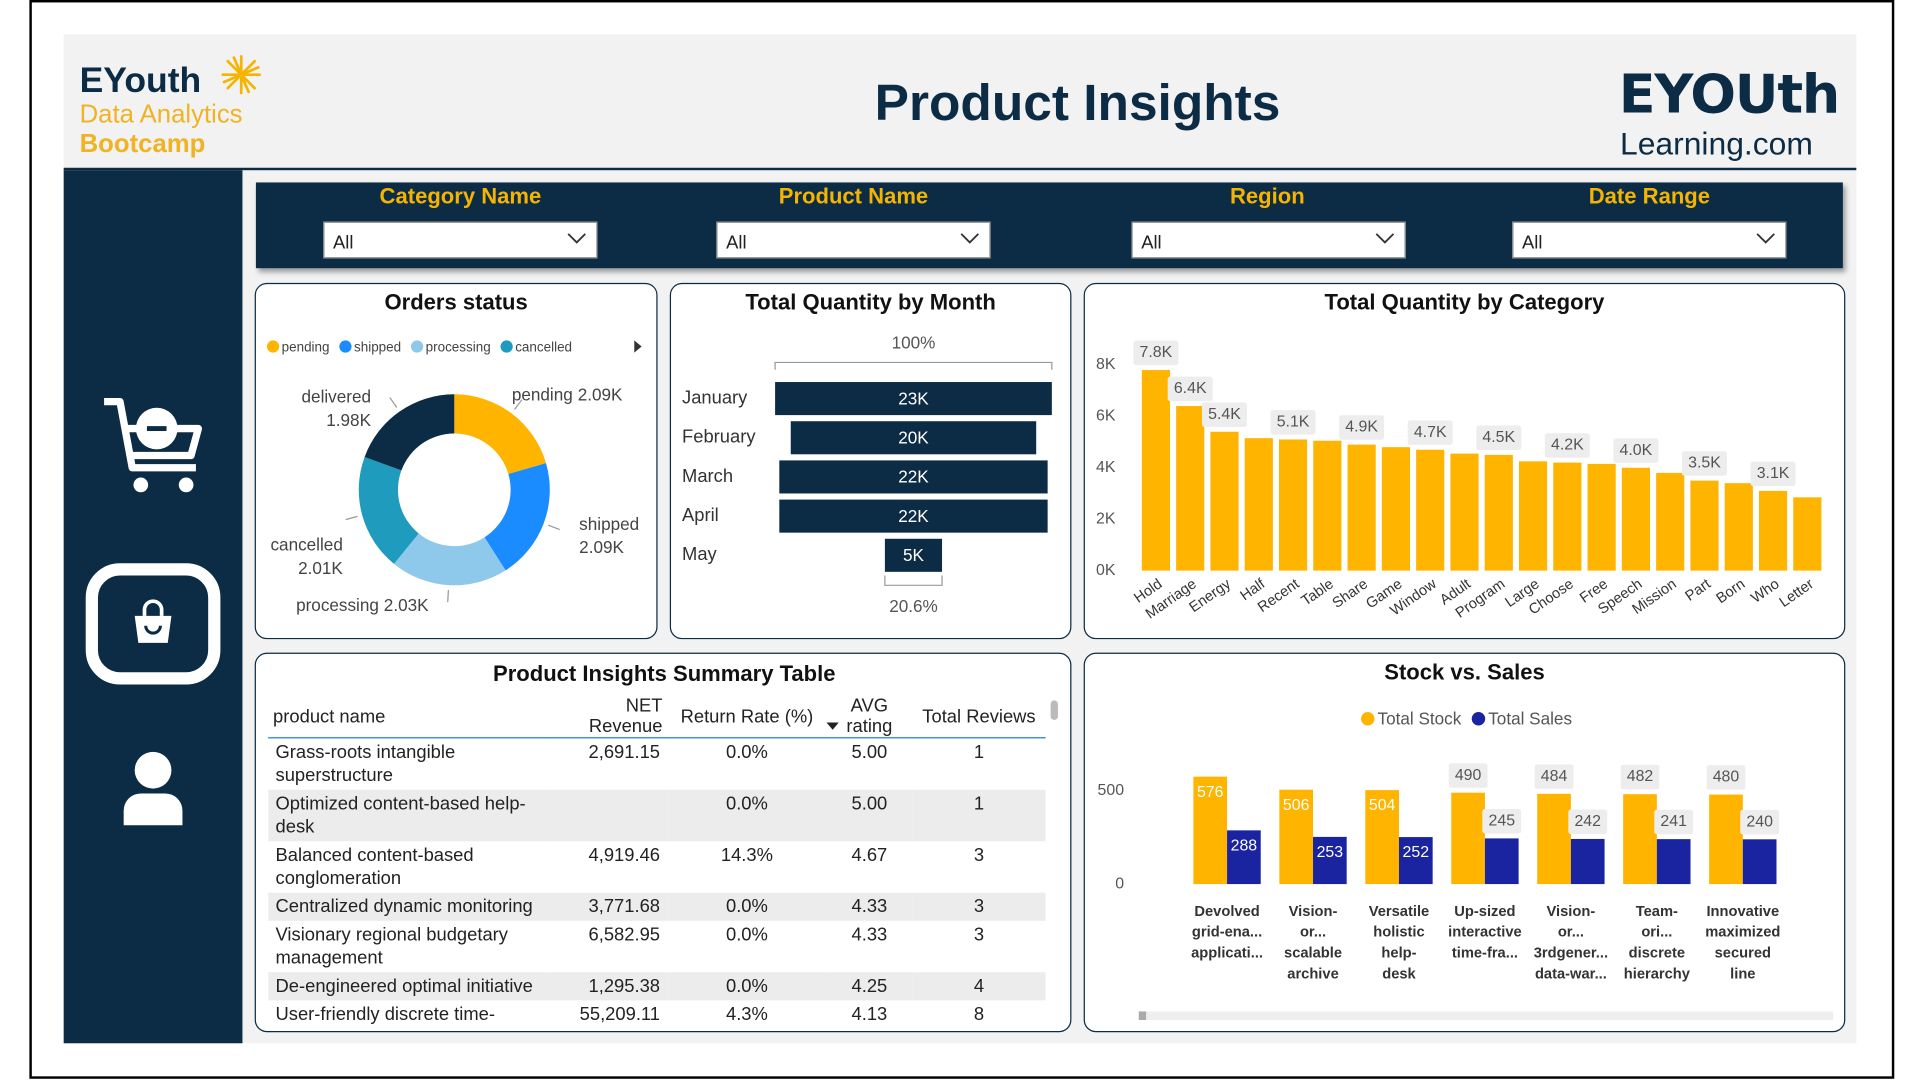  Describe the element at coordinates (664, 673) in the screenshot. I see `table-title: Product Insights Summary Table` at that location.